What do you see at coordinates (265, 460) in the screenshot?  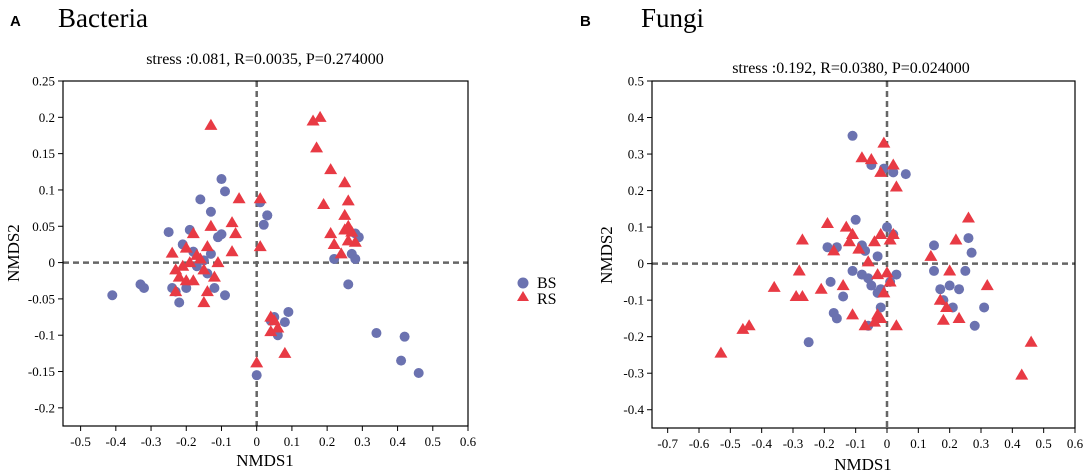 I see `panel-a-x-label: NMDS1` at bounding box center [265, 460].